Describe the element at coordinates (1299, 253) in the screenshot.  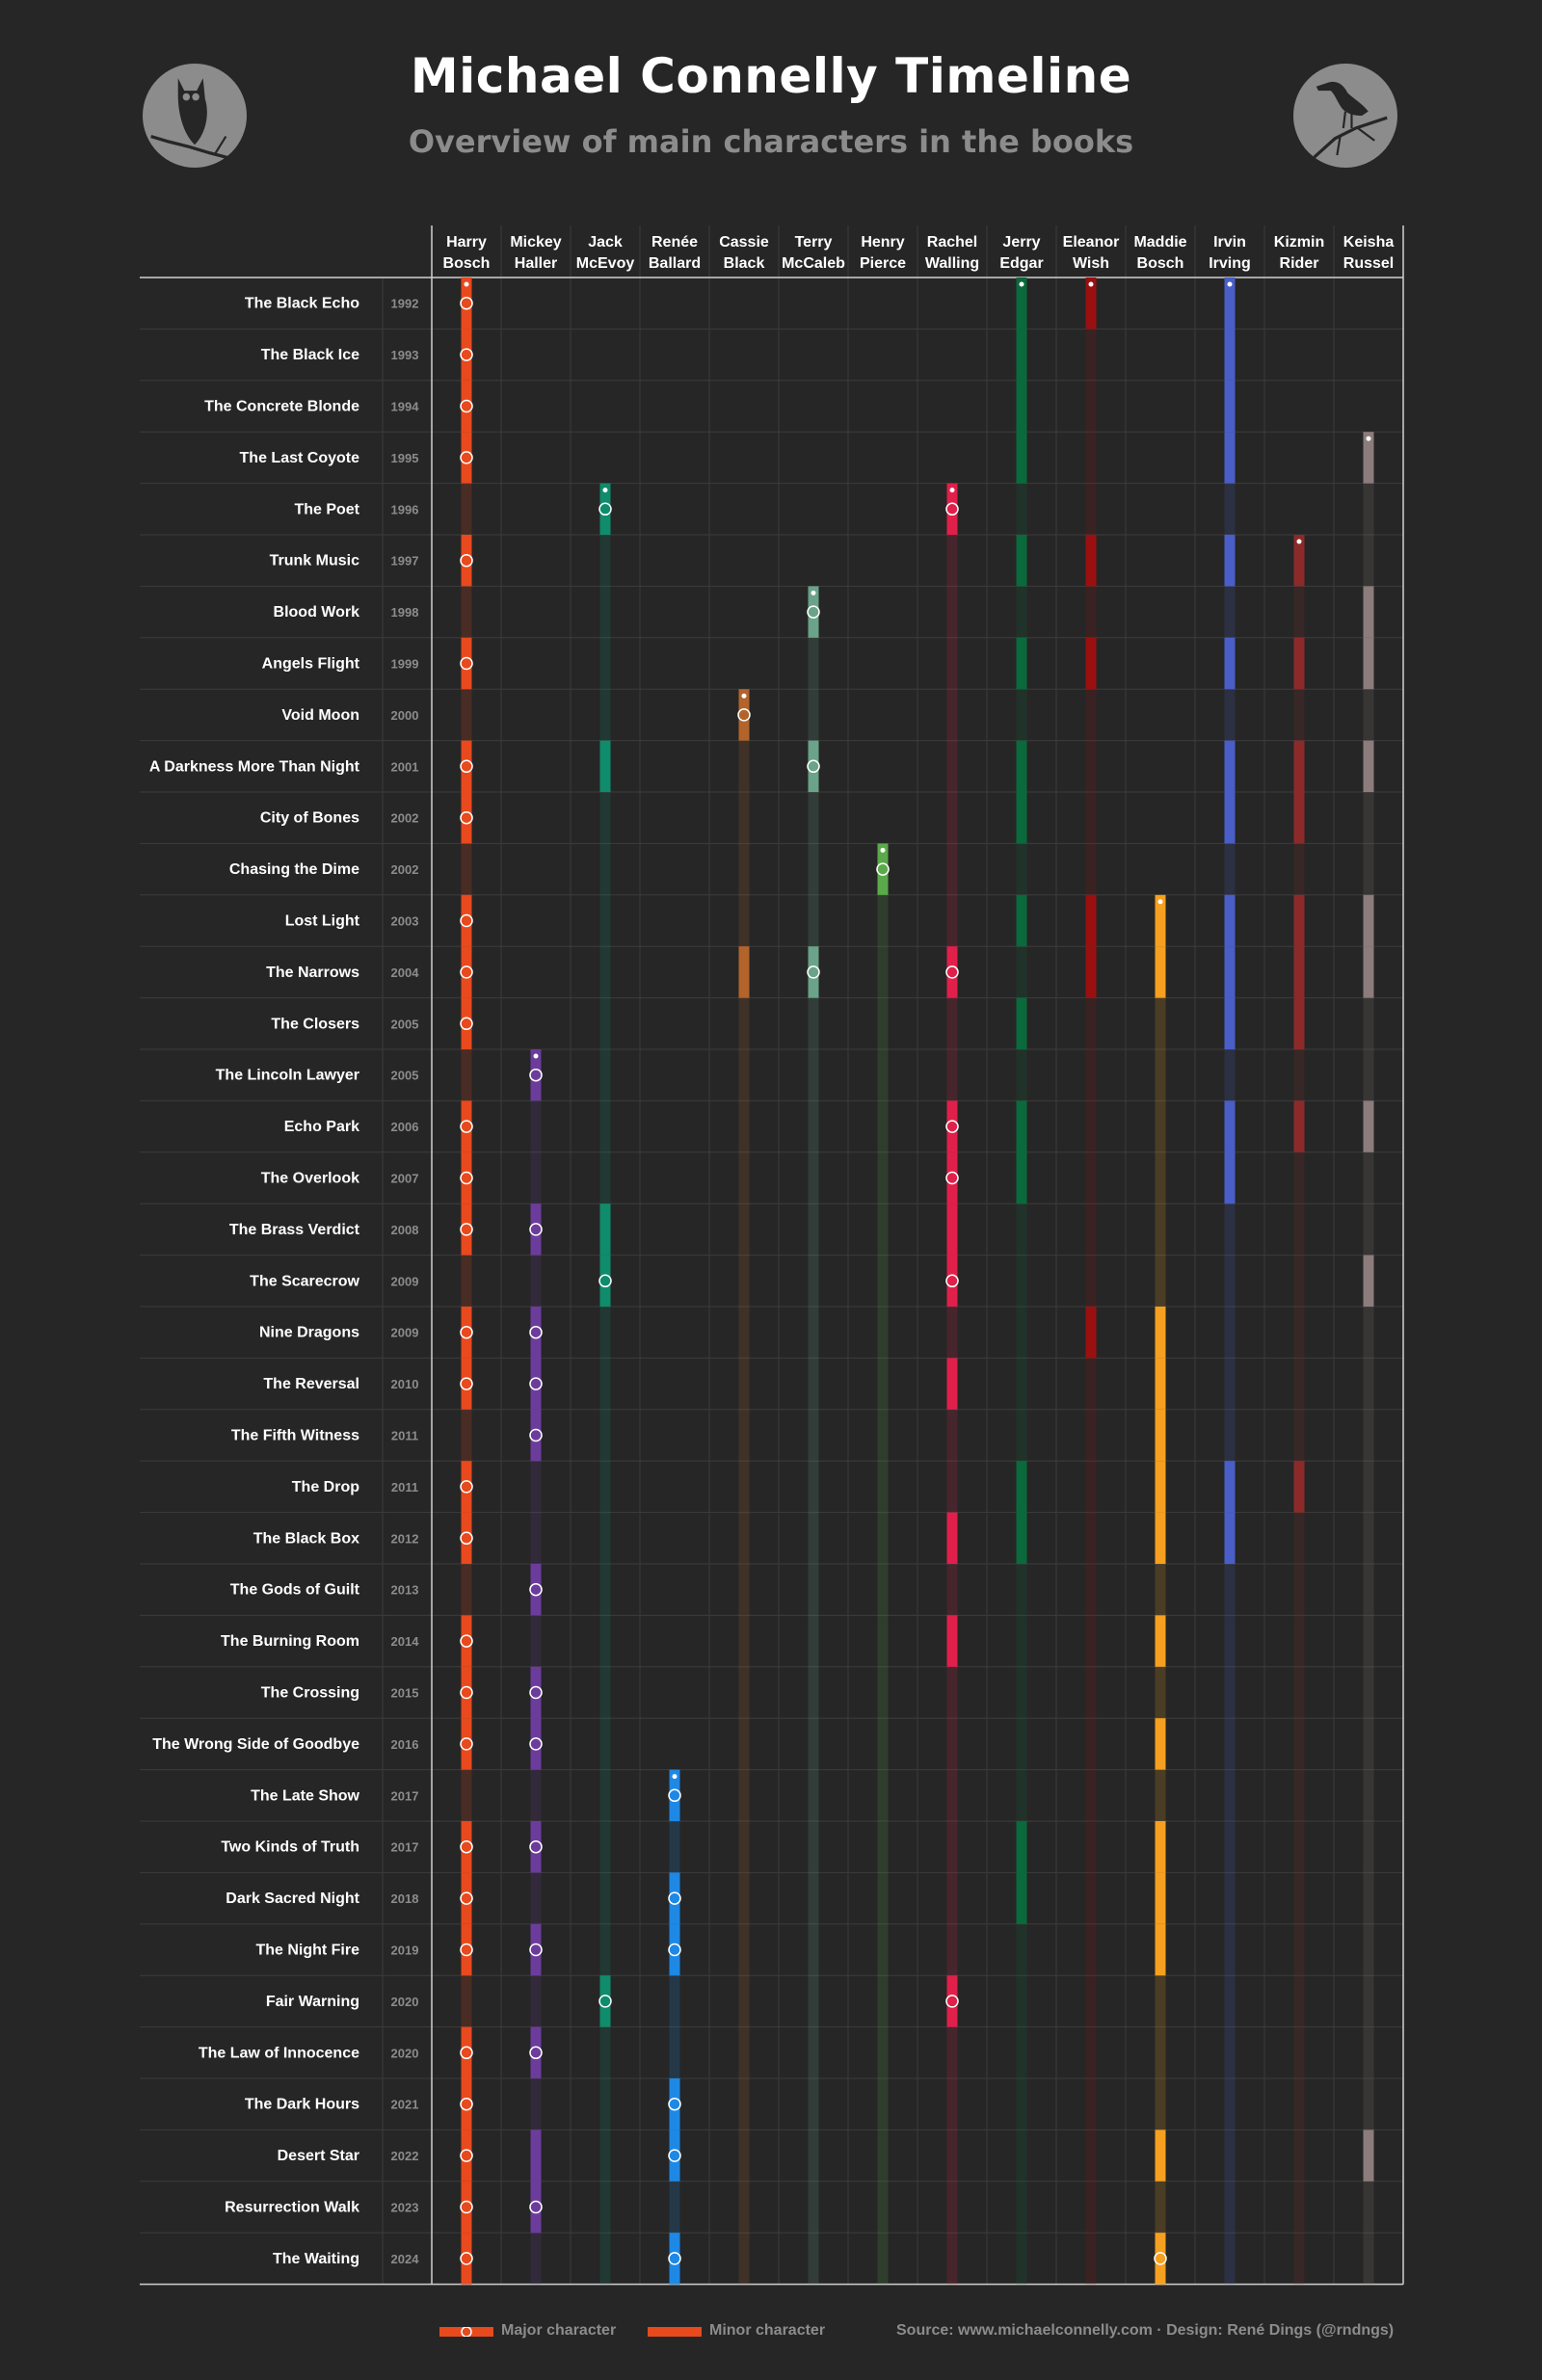
I see `column-header: Kizmin Rider` at that location.